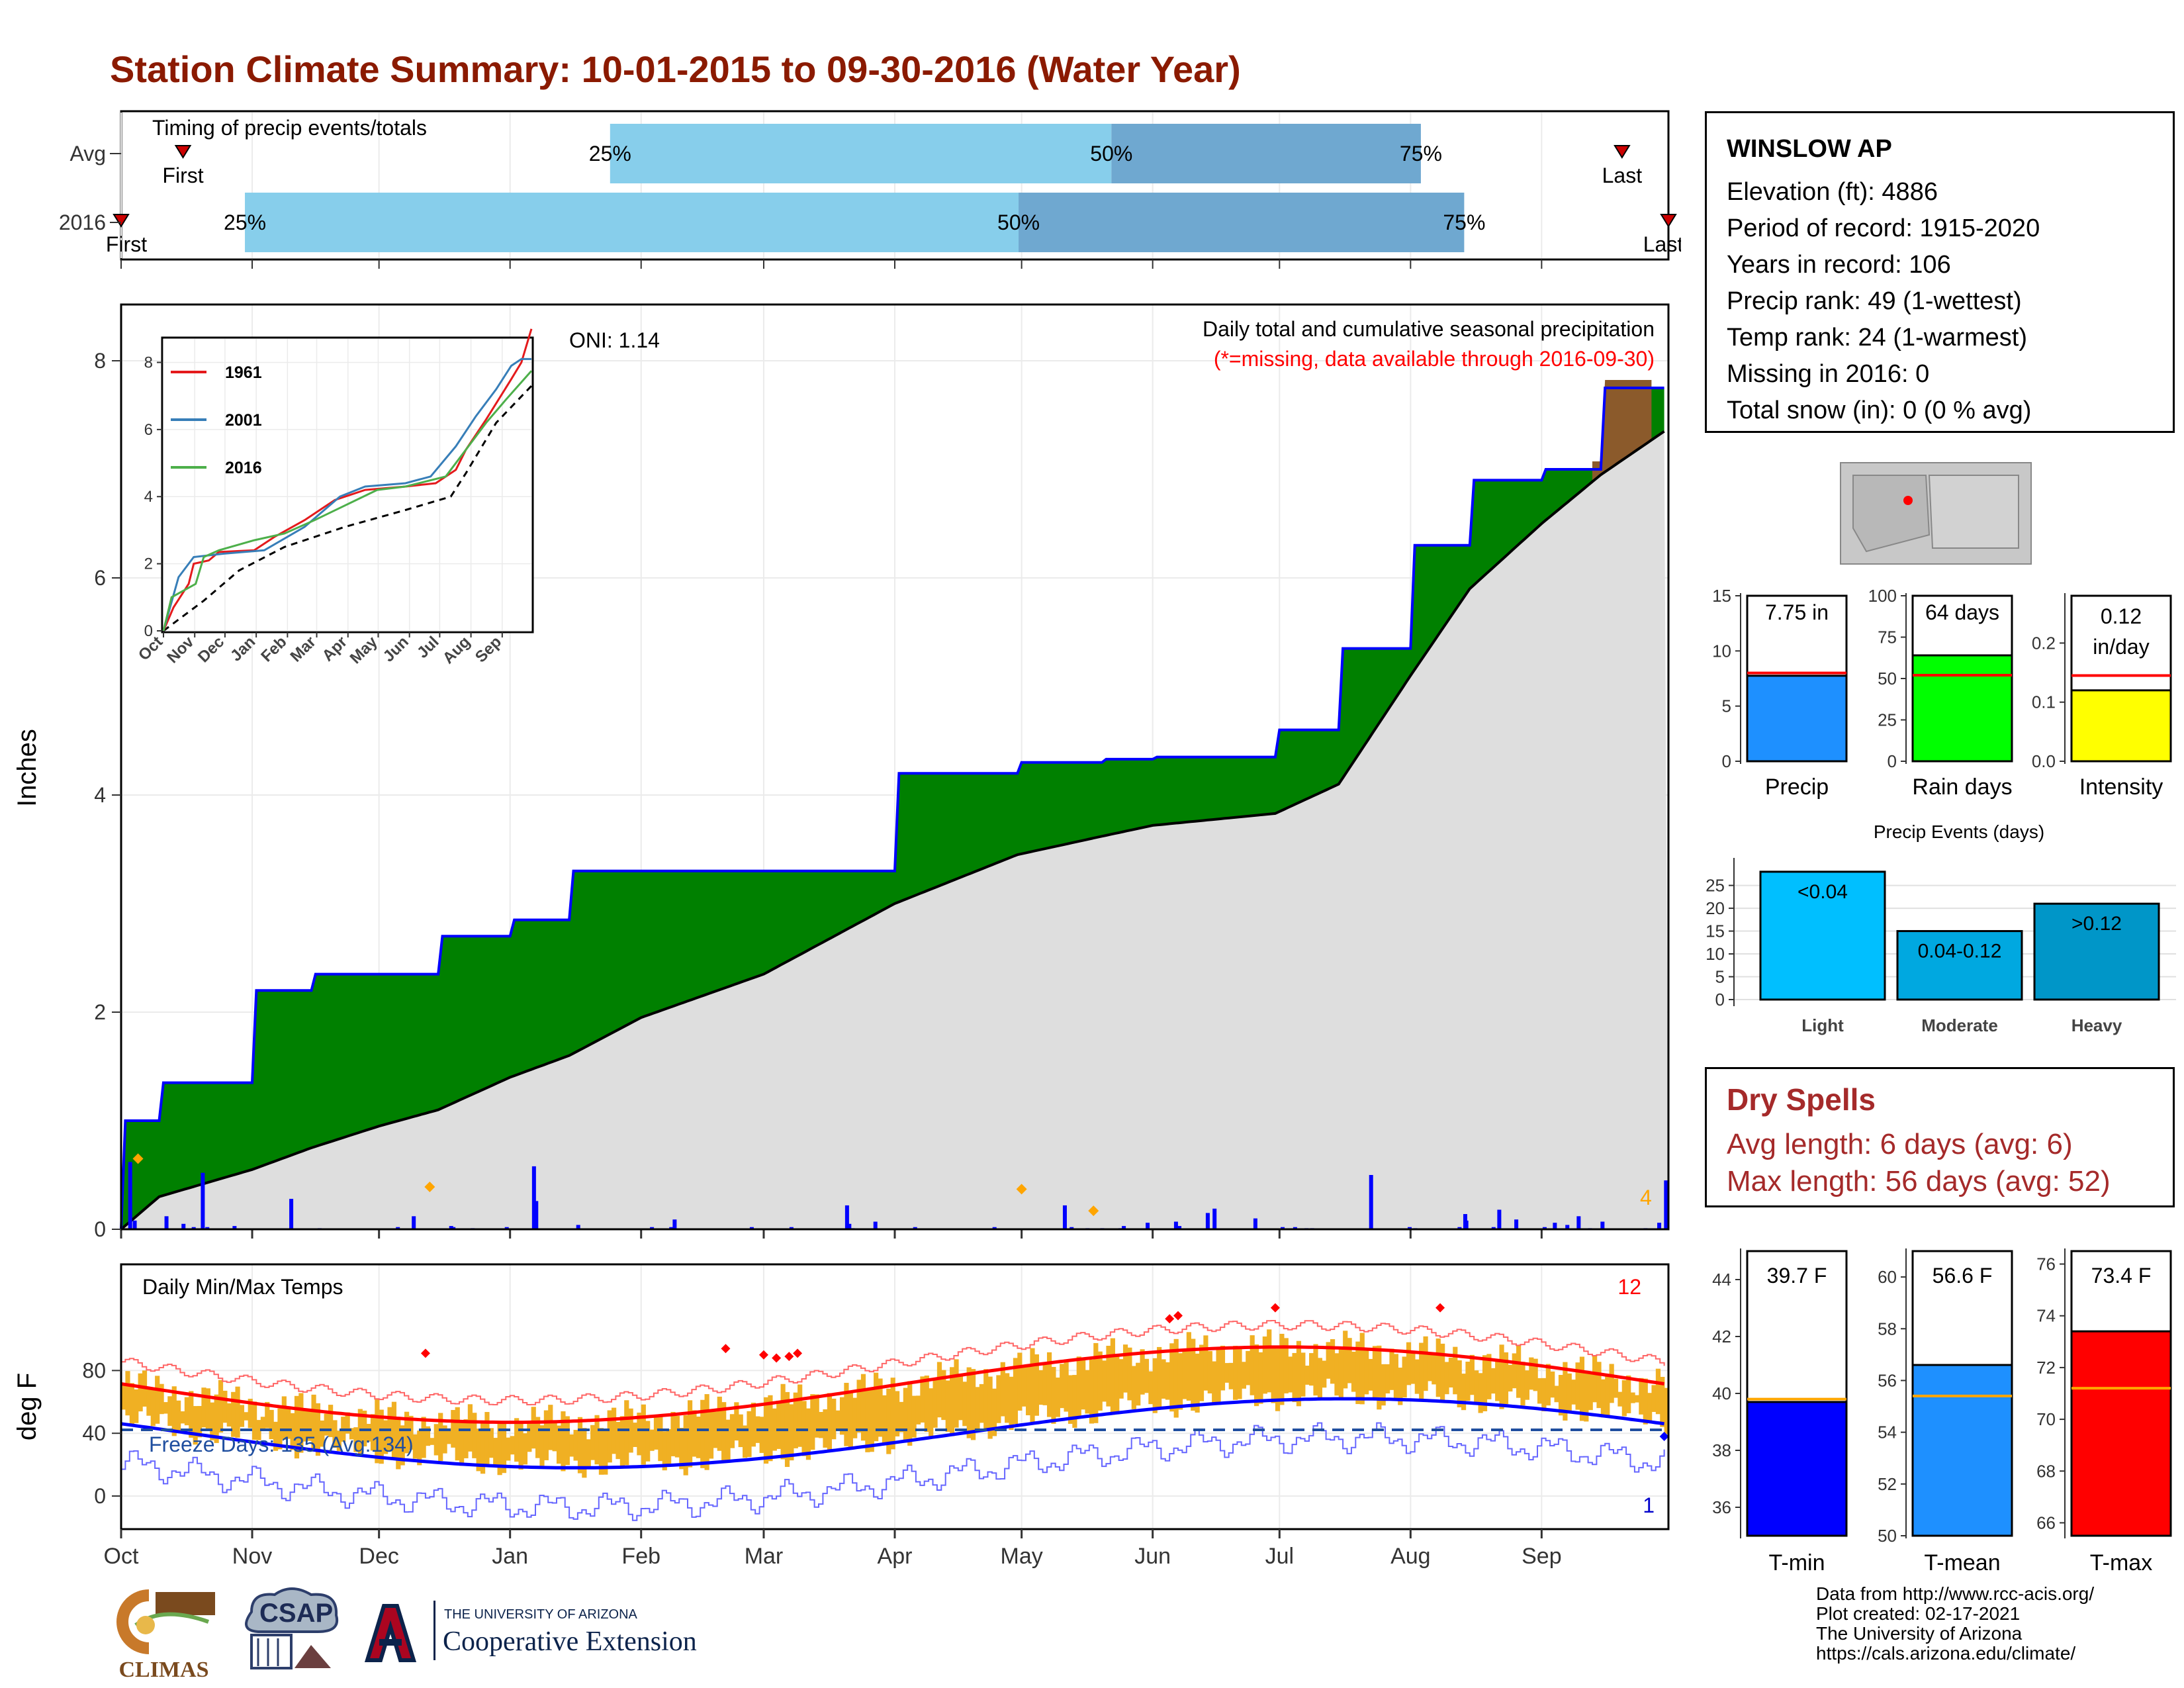  I want to click on station-snow: Total snow (in): 0 (0 % avg), so click(1880, 410).